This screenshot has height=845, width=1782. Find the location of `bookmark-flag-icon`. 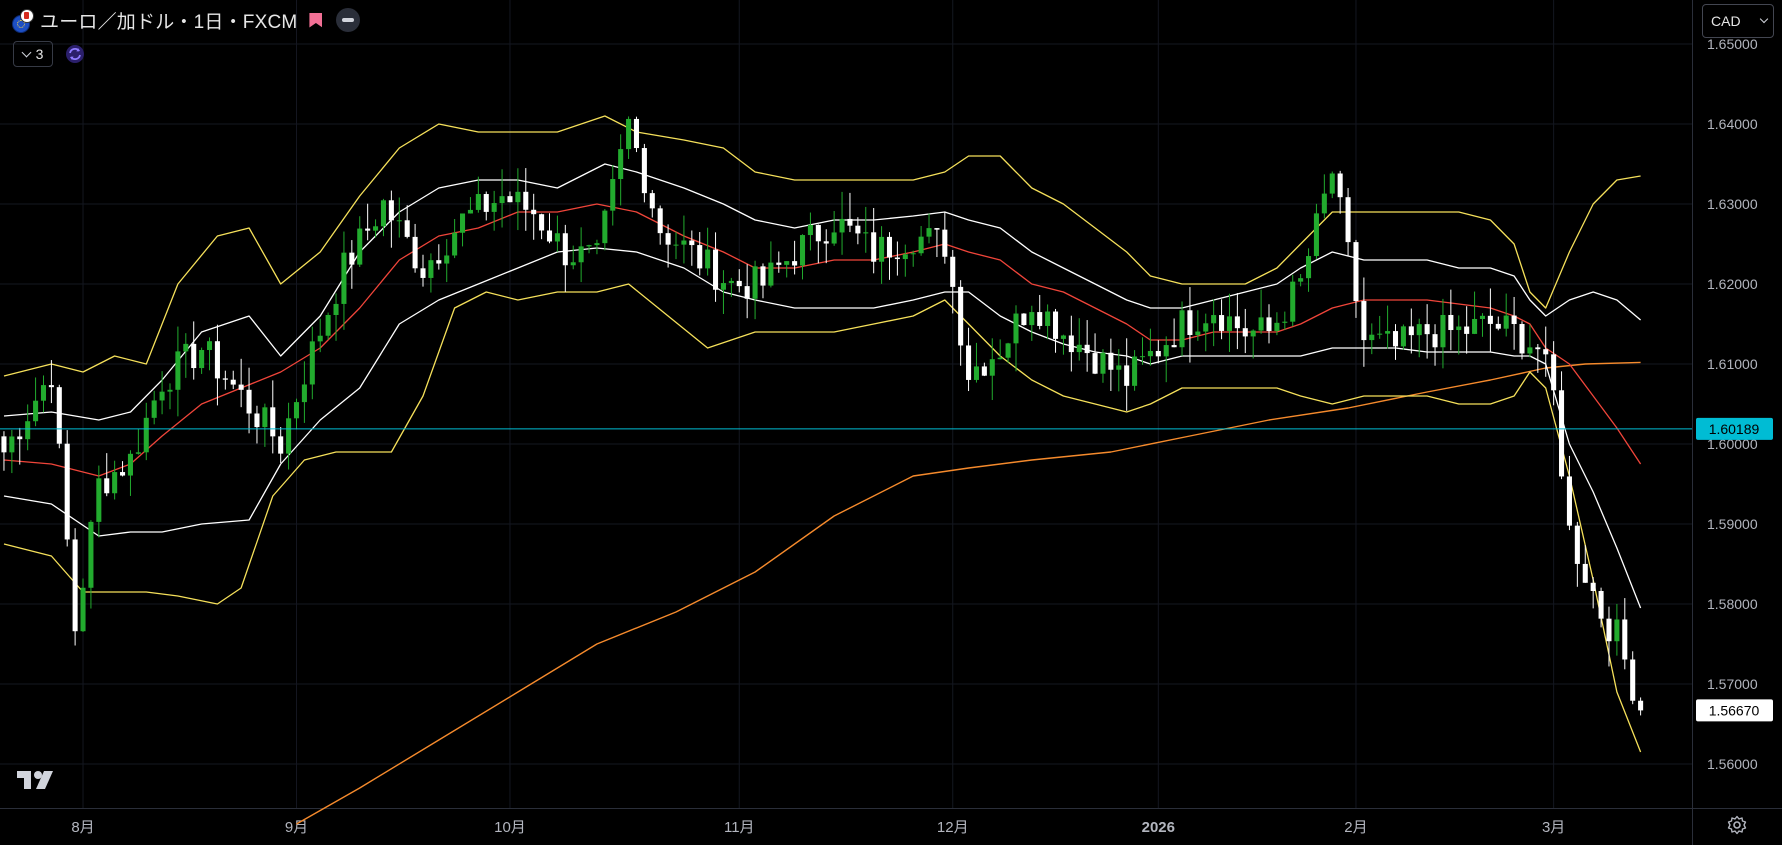

bookmark-flag-icon is located at coordinates (316, 20).